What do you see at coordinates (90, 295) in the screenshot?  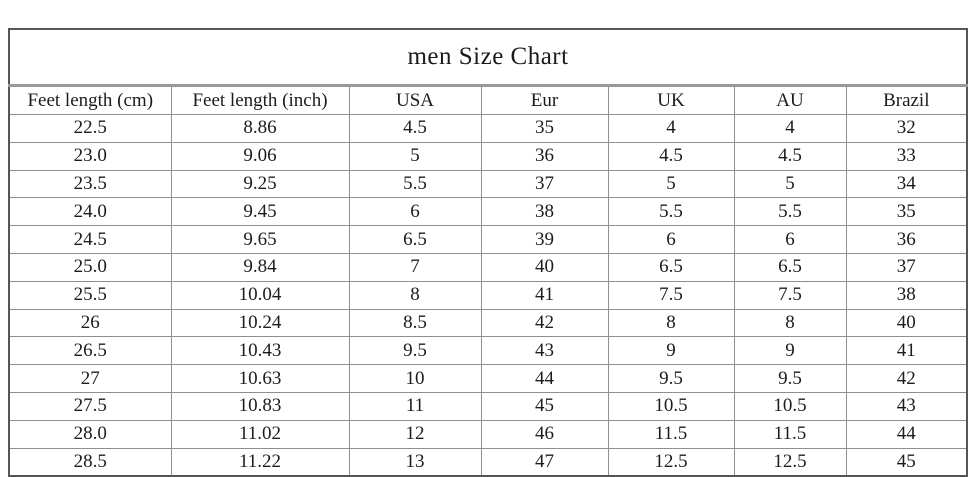 I see `table-cell: 25.5` at bounding box center [90, 295].